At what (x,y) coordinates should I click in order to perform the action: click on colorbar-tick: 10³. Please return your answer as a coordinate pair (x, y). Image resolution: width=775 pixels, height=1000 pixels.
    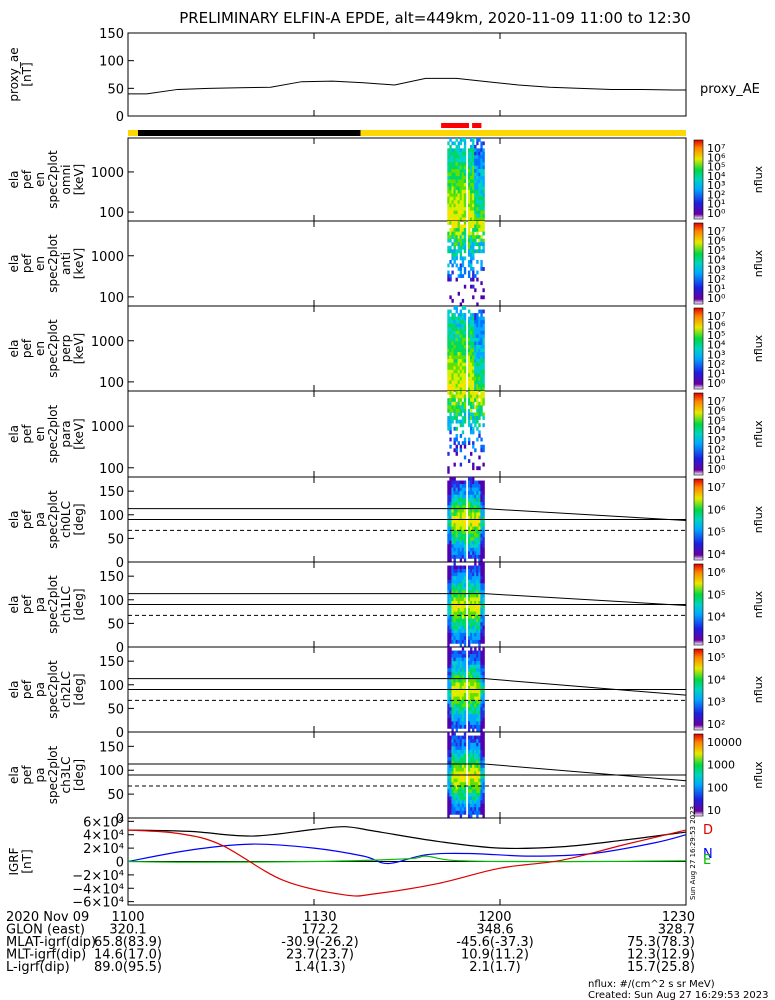
    Looking at the image, I should click on (716, 185).